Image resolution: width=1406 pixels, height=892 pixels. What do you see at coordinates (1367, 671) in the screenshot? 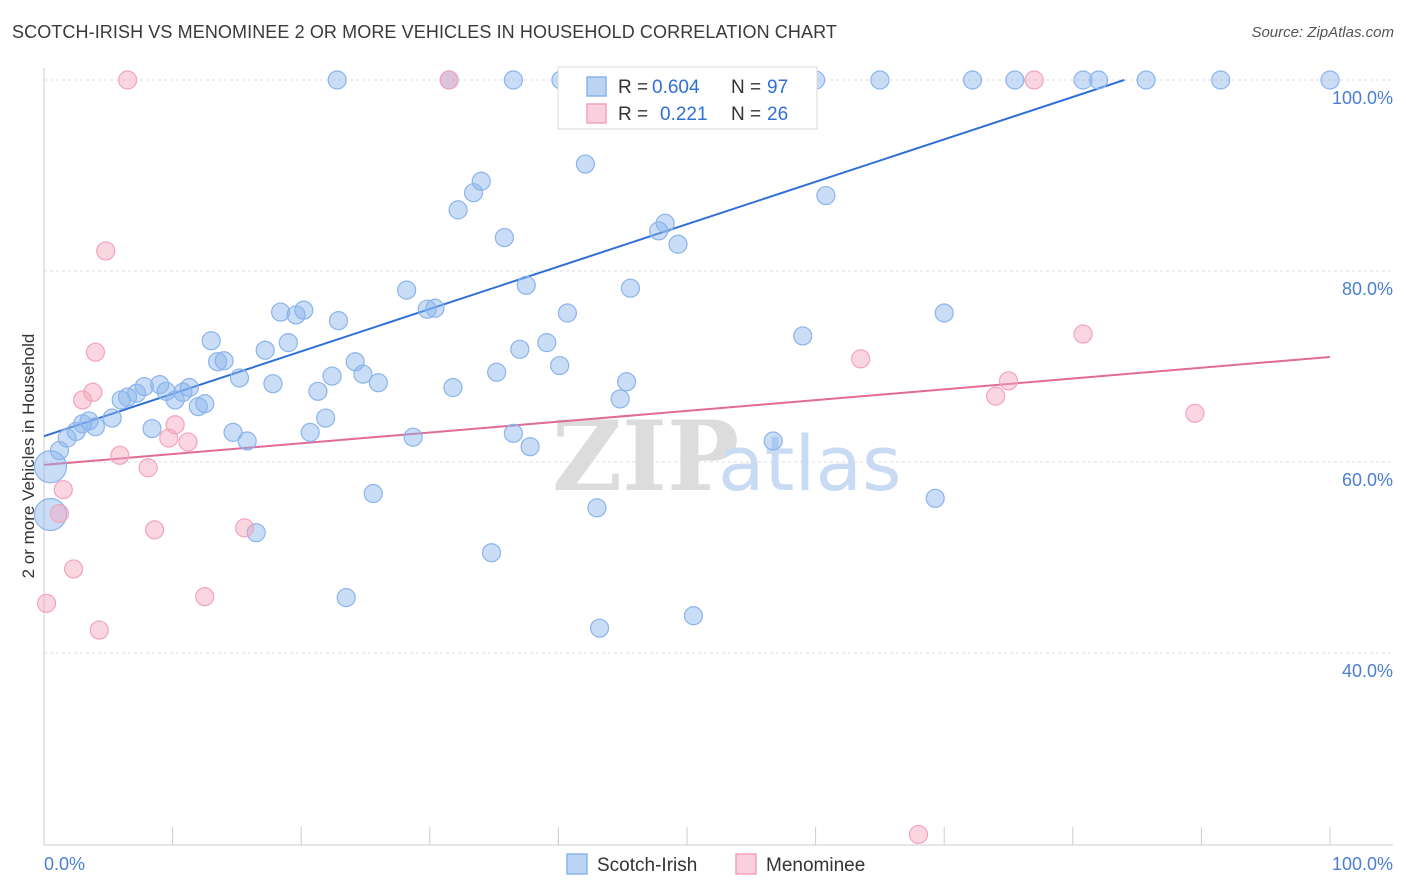
I see `y-tick-label: 40.0%` at bounding box center [1367, 671].